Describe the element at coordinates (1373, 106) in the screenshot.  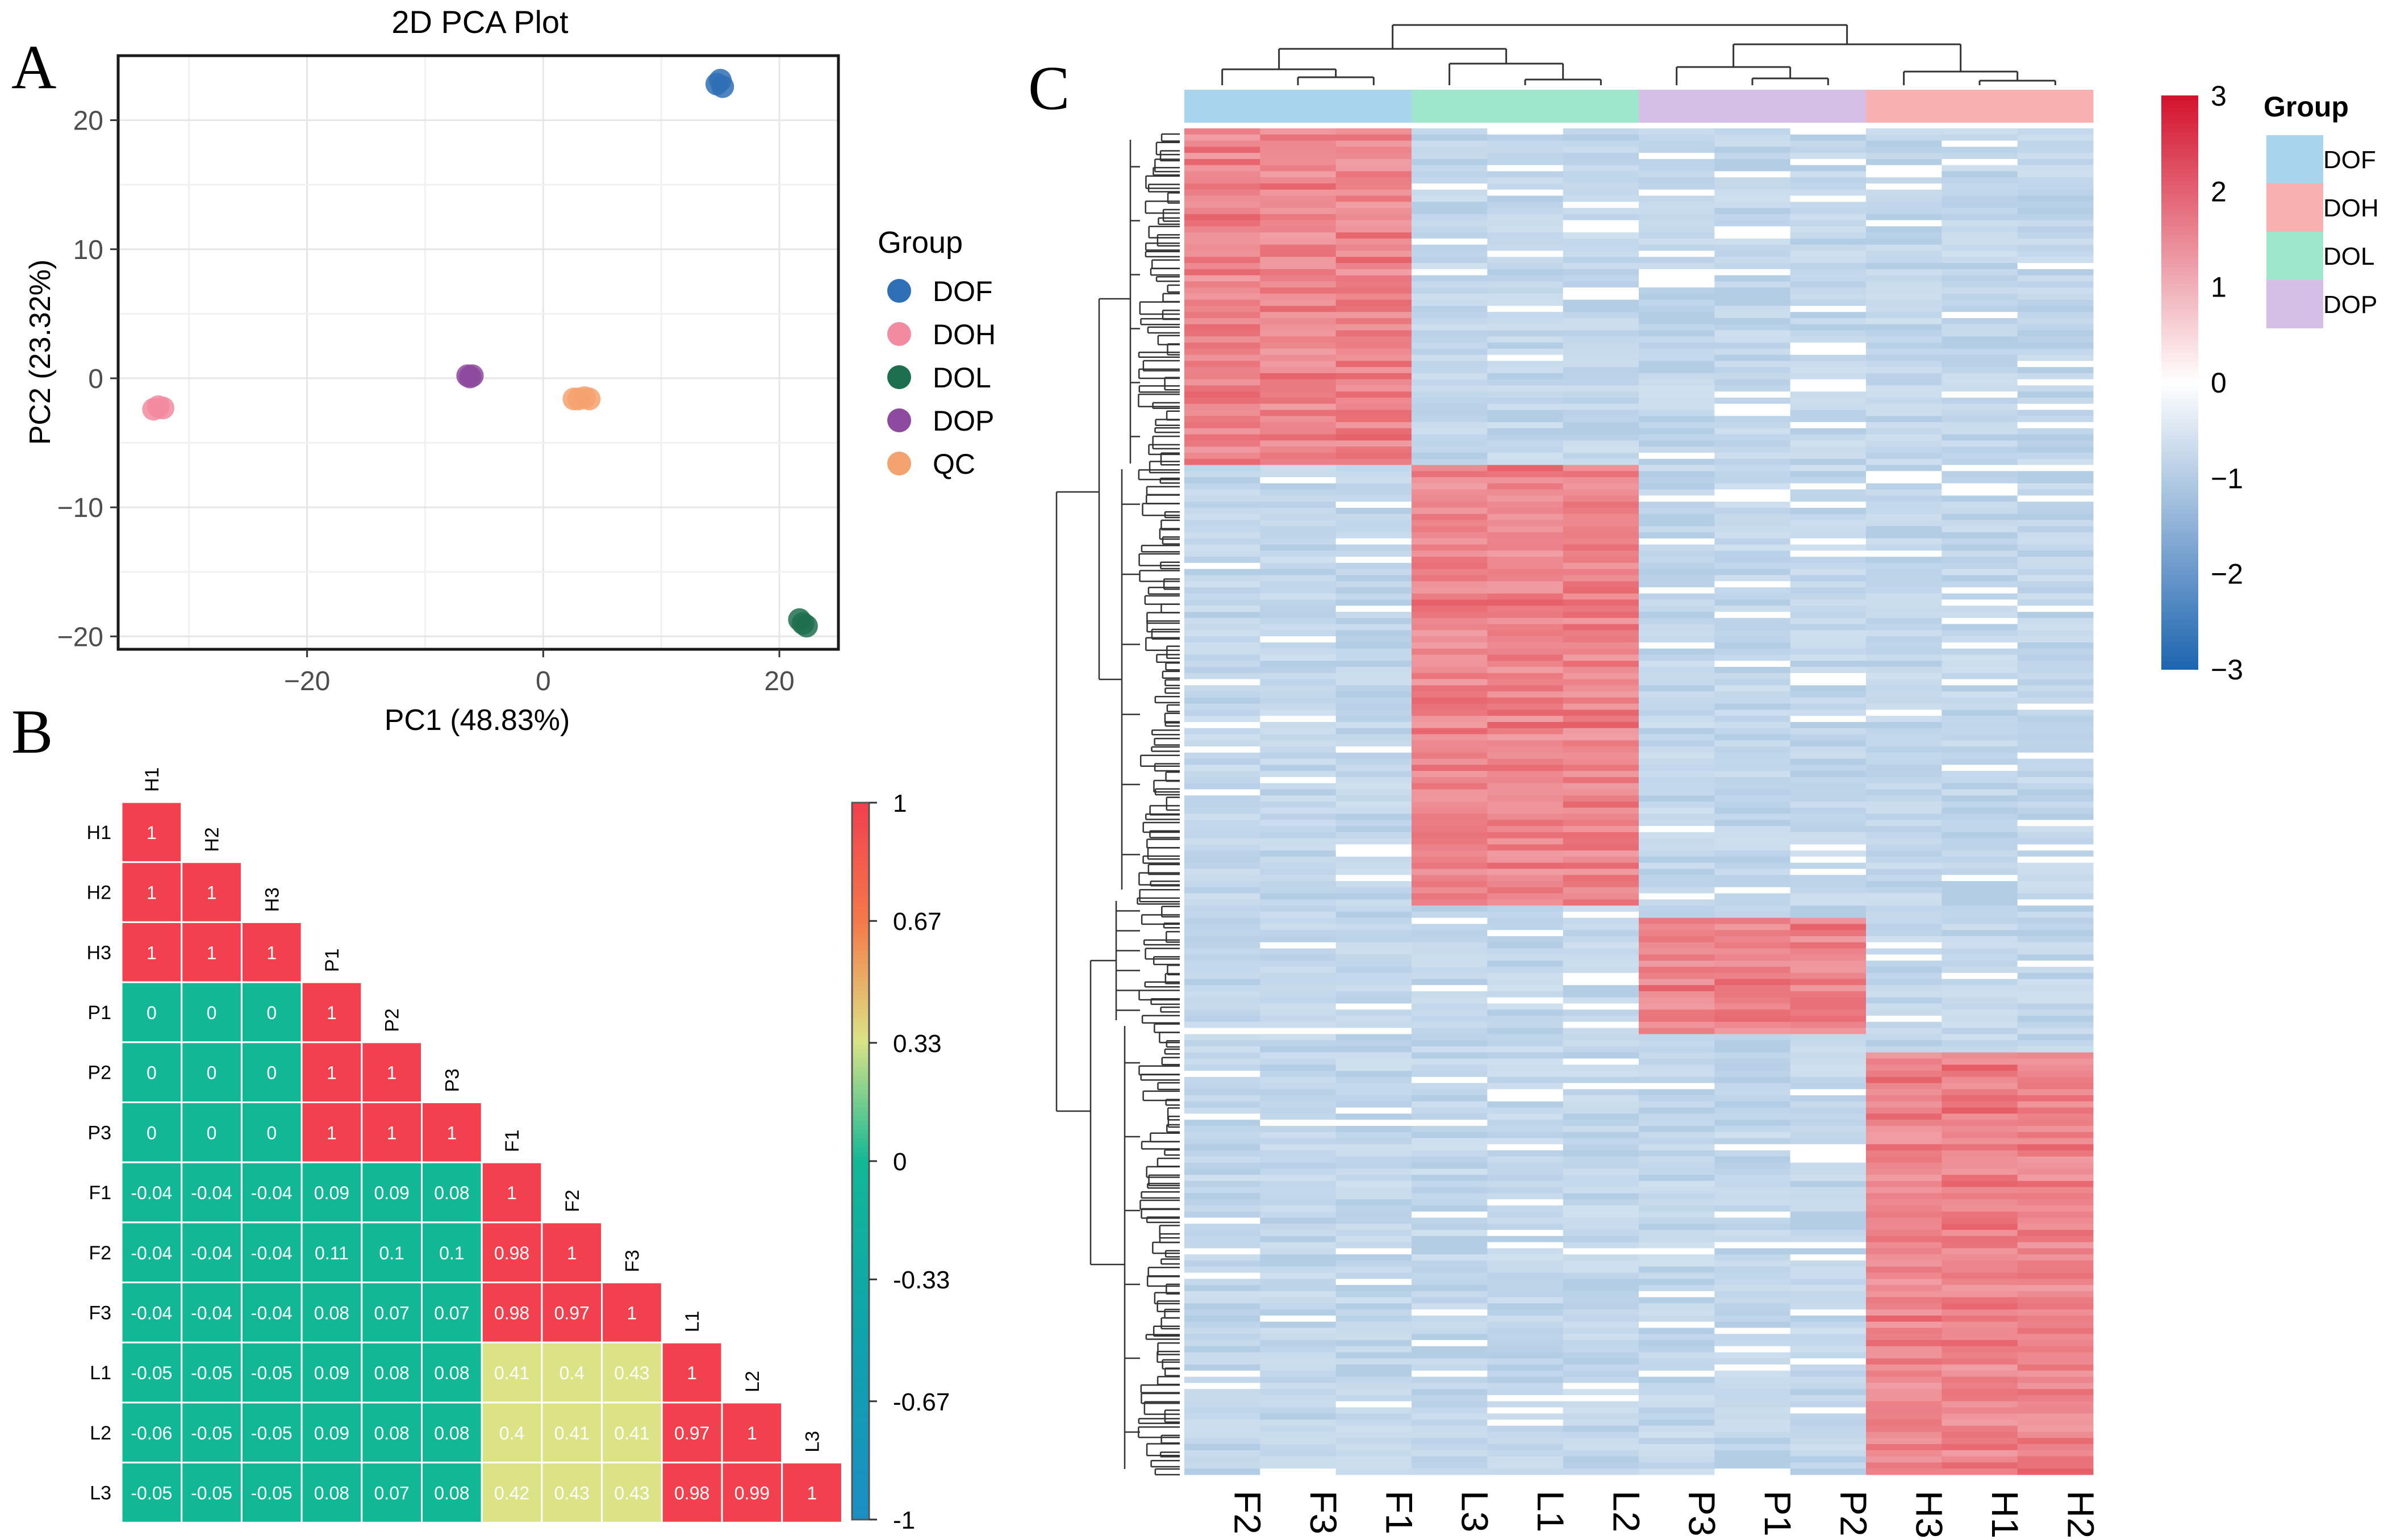
I see `group-bar-dof` at that location.